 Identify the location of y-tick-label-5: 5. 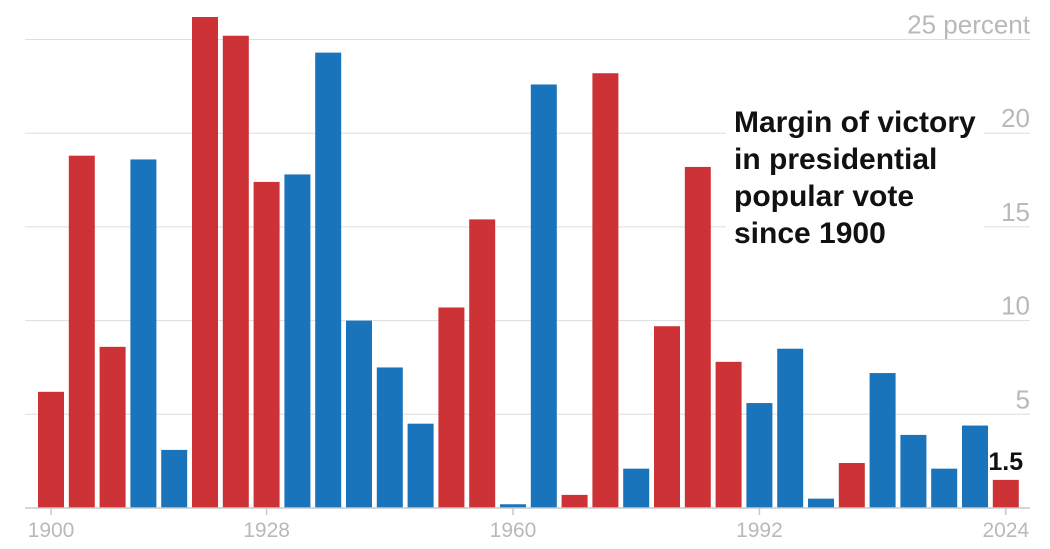
(1023, 399).